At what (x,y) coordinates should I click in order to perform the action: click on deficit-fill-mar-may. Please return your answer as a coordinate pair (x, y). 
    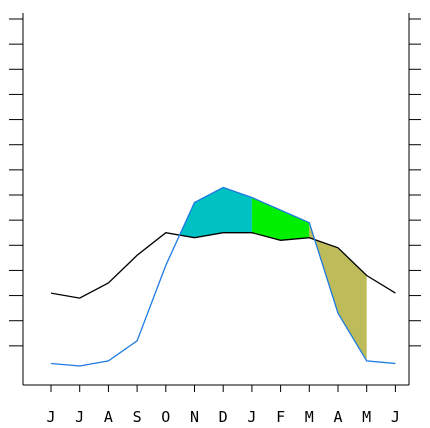
    Looking at the image, I should click on (338, 291).